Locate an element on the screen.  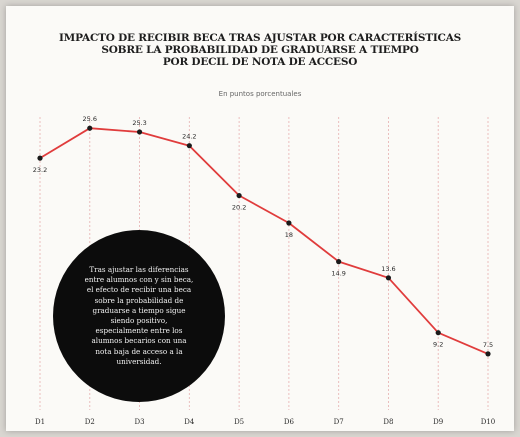
x-tick-label: D8 is located at coordinates (388, 422).